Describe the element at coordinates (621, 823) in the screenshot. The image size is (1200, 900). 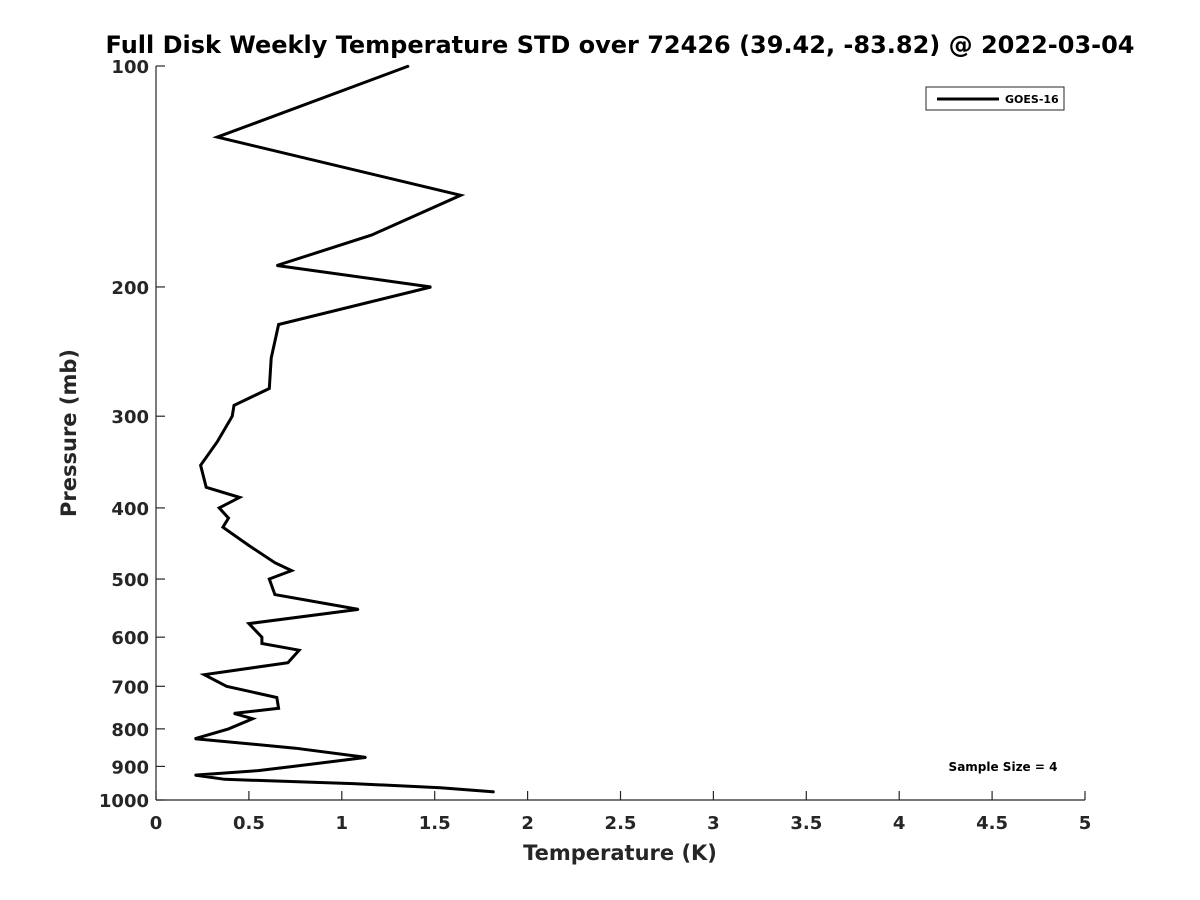
I see `x-tick-label: 2.5` at that location.